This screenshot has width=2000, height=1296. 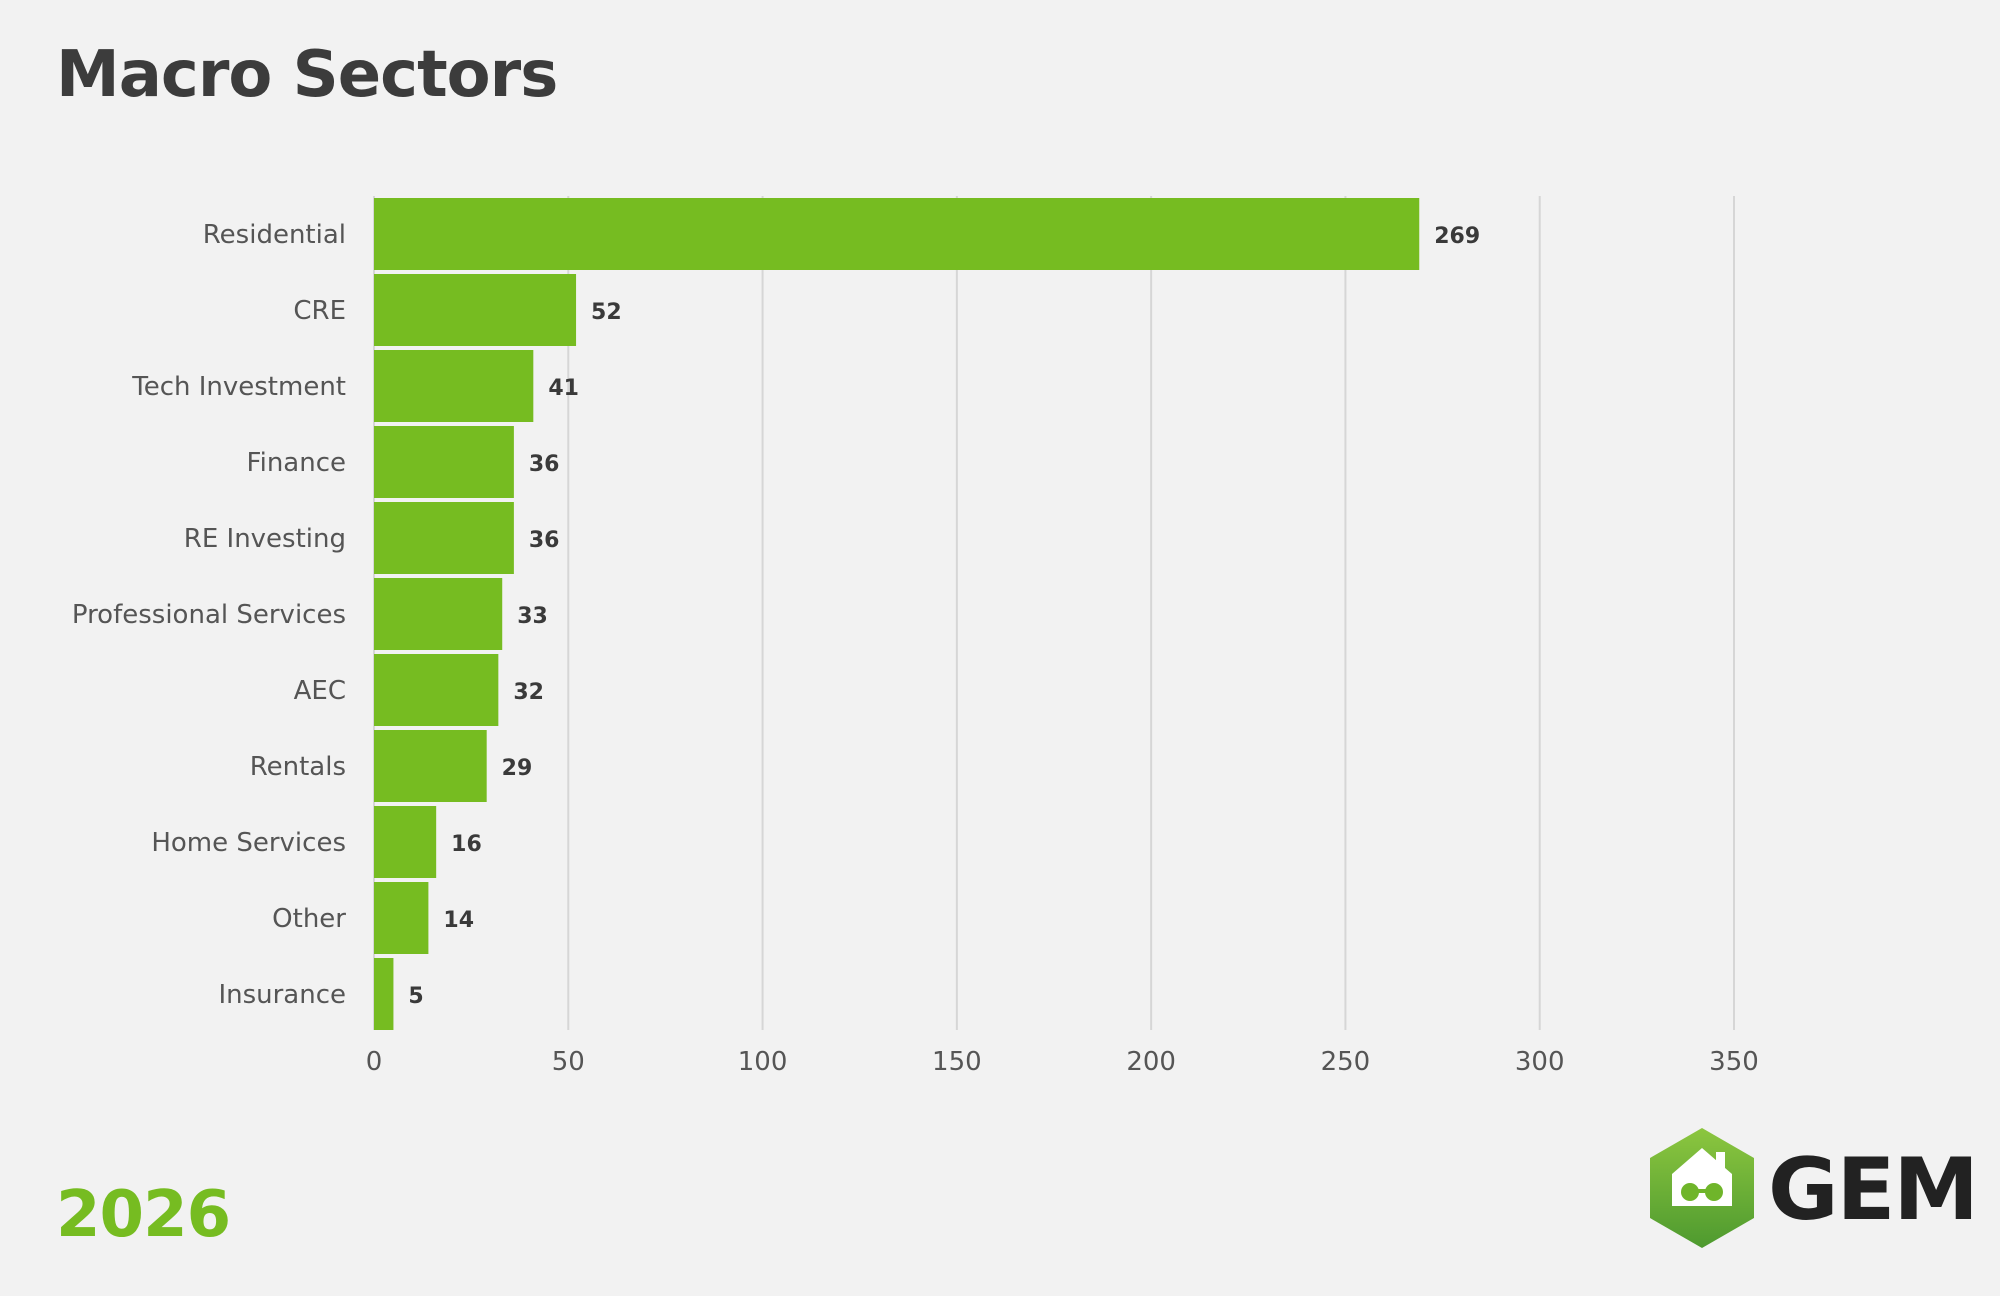 I want to click on year-label: 2026, so click(x=143, y=1215).